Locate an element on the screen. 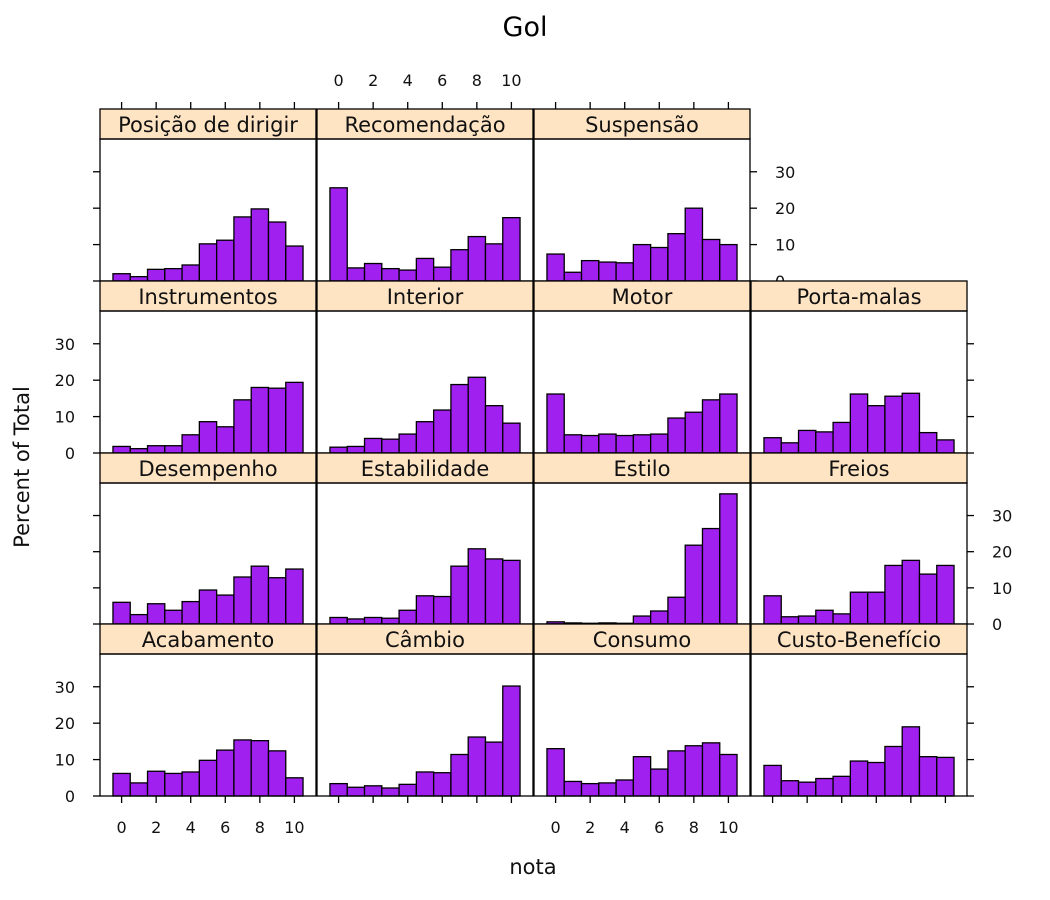 Image resolution: width=1050 pixels, height=900 pixels. panel: Câmbio is located at coordinates (425, 713).